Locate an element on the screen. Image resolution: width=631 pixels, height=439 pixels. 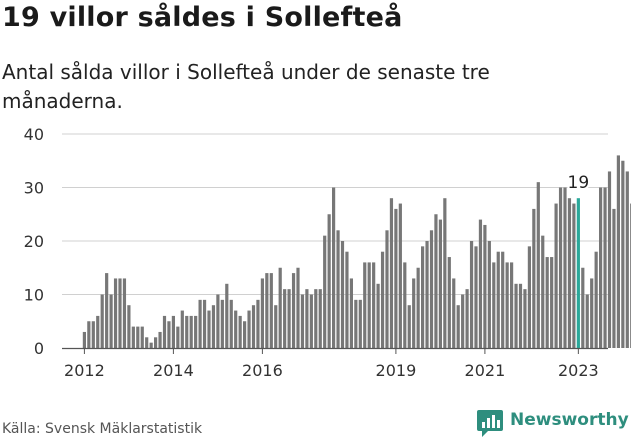
y-tick-label: 40 is located at coordinates (34, 134).